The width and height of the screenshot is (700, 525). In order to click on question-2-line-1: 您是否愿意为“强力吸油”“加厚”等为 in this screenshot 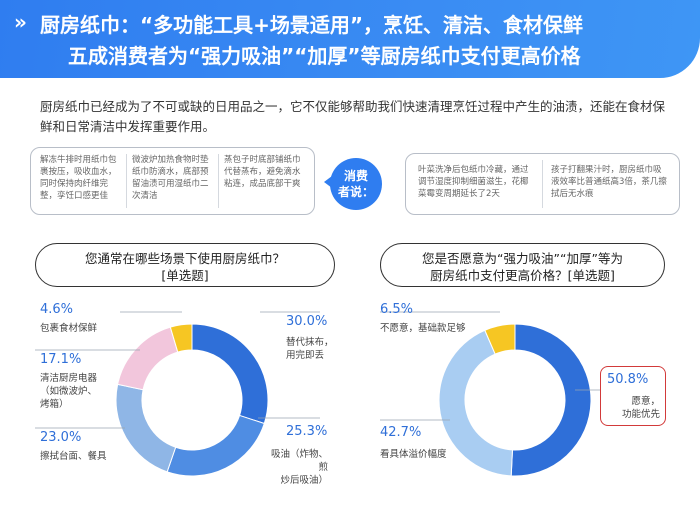, I will do `click(522, 258)`.